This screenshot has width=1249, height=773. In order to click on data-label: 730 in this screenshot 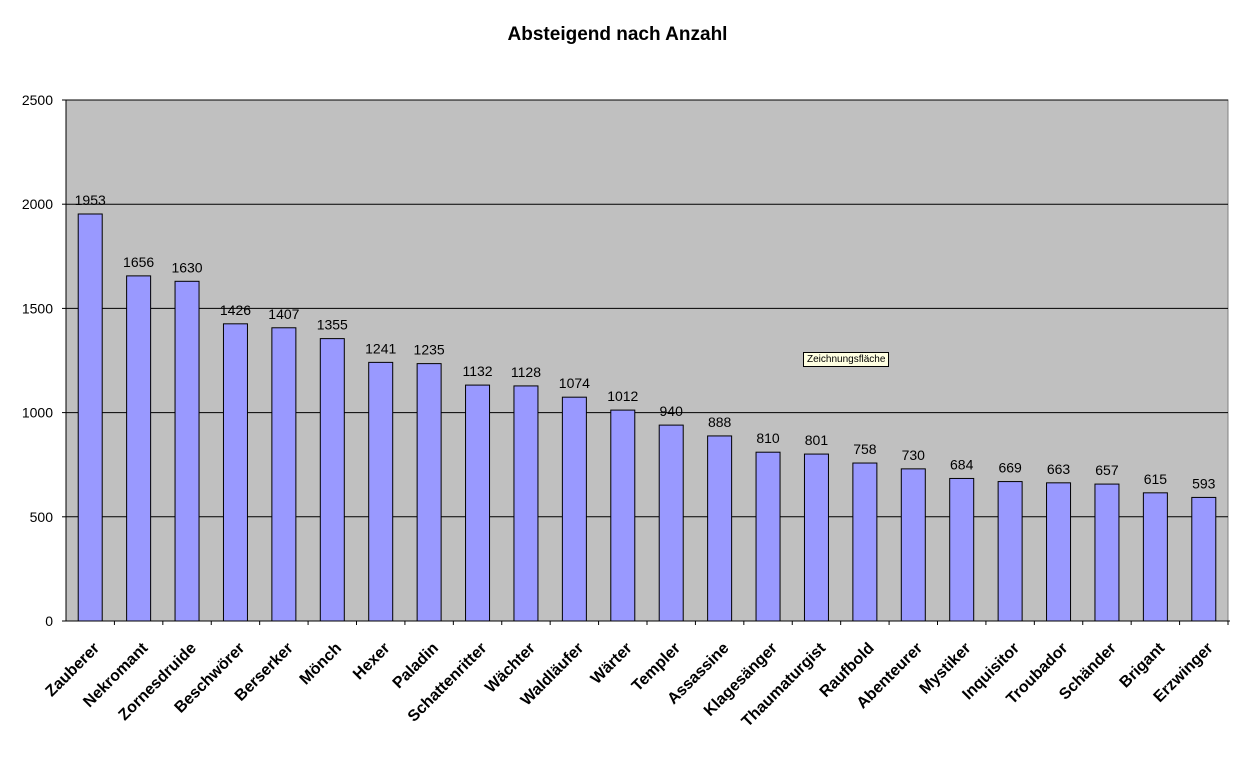, I will do `click(914, 455)`.